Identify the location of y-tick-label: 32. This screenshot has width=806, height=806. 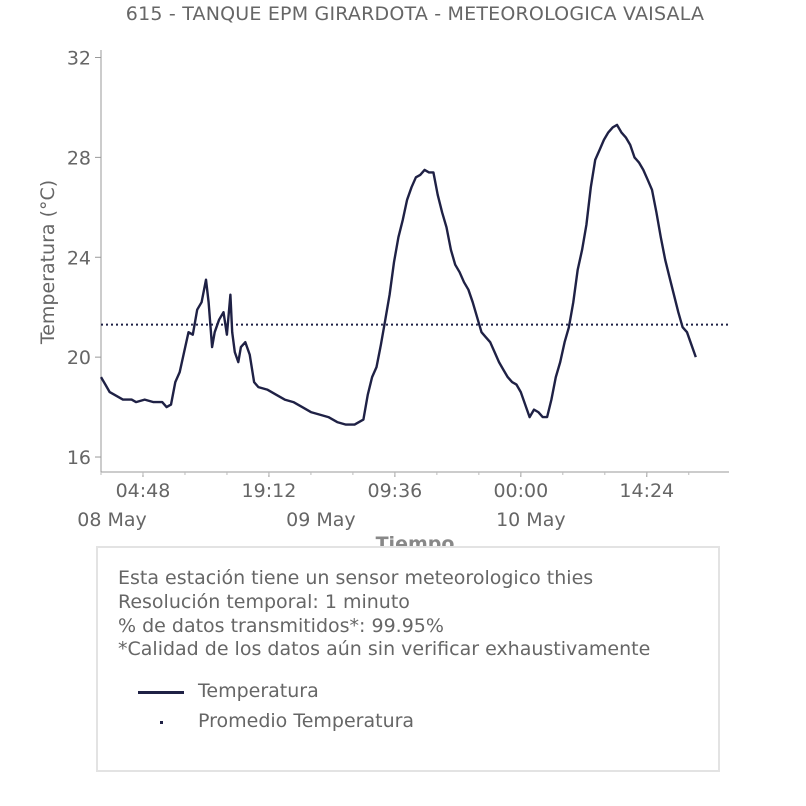
(79, 58).